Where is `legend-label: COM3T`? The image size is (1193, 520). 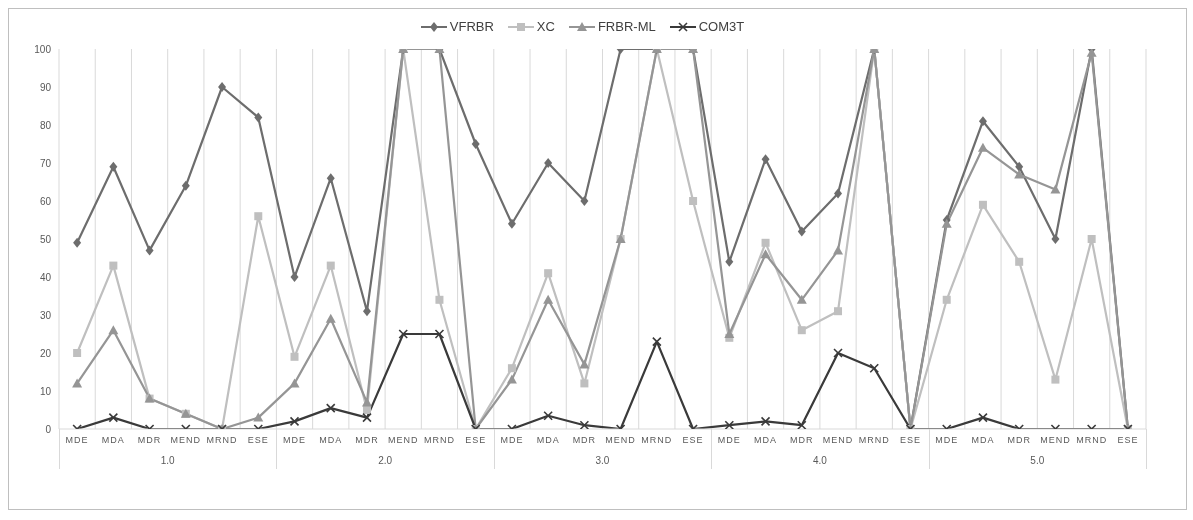 legend-label: COM3T is located at coordinates (721, 26).